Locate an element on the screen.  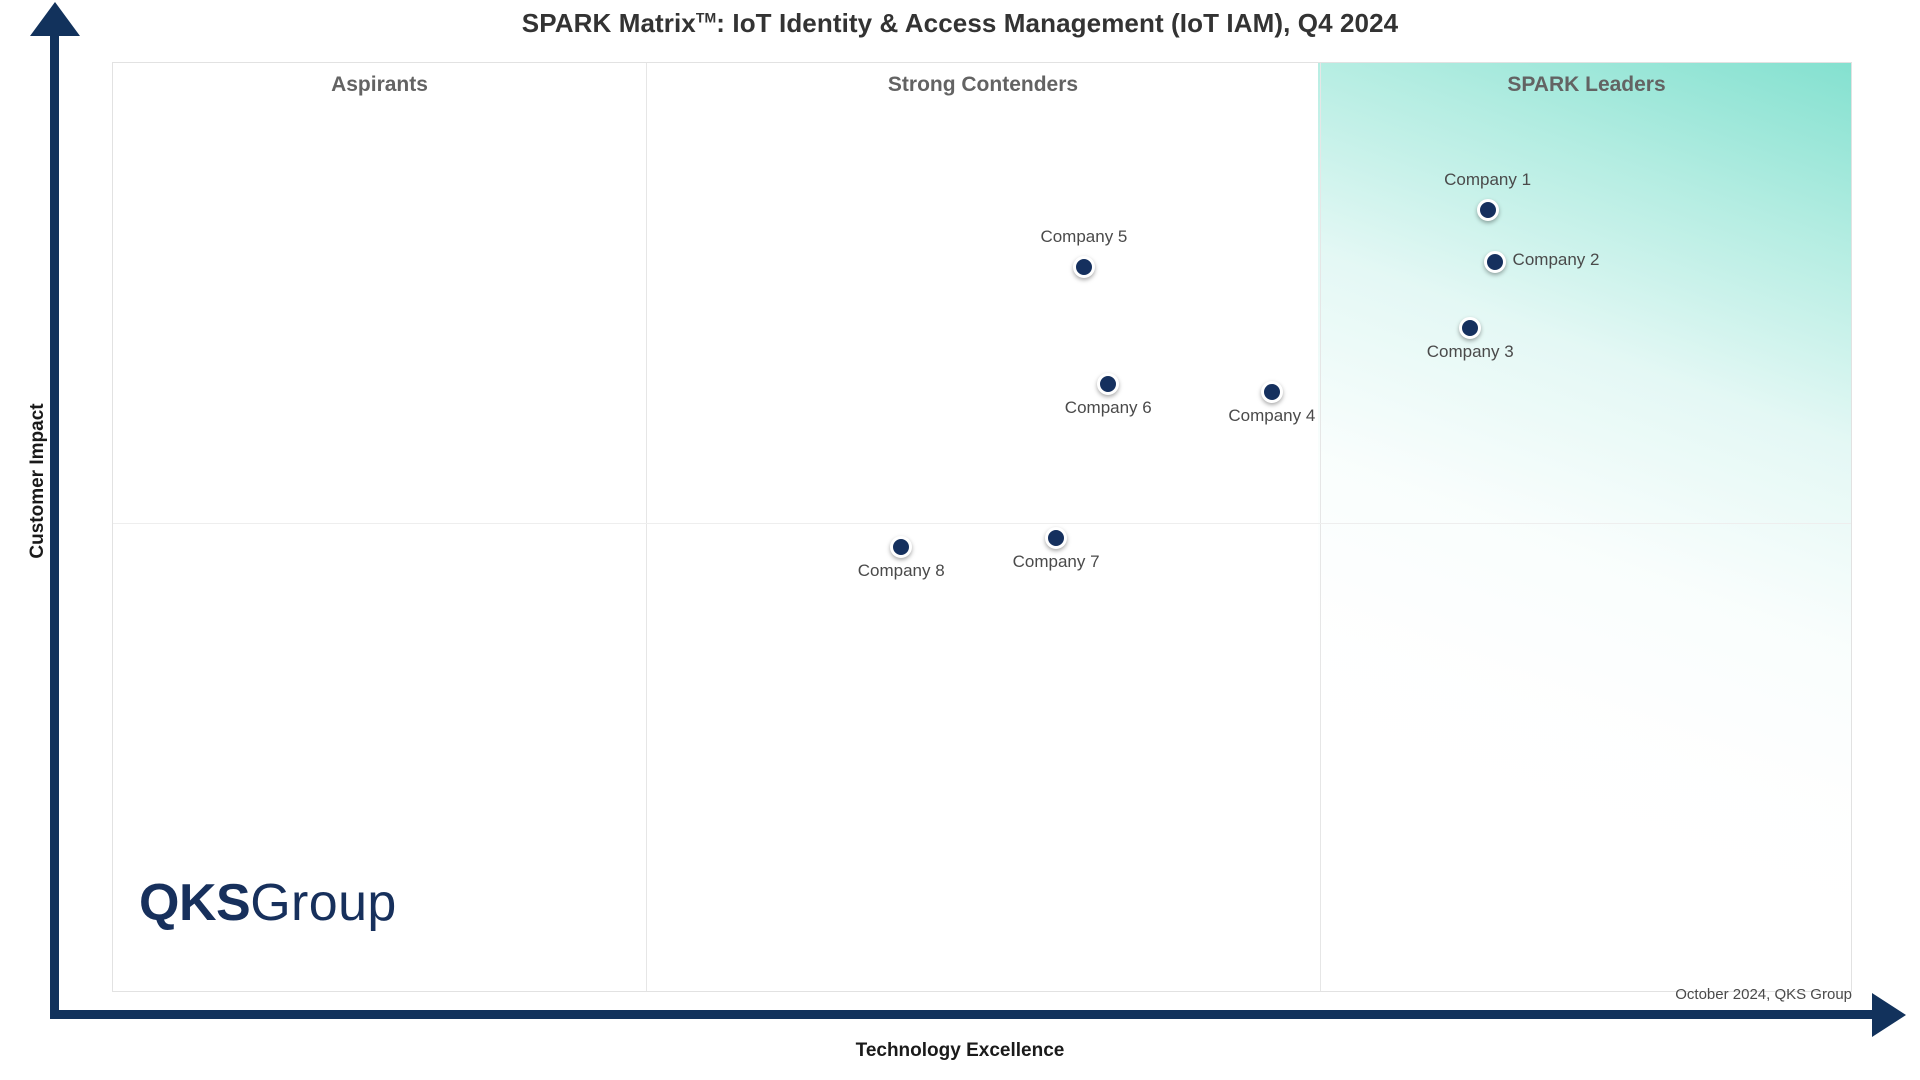
quadrant-header-spark-leaders: SPARK Leaders is located at coordinates (1586, 84).